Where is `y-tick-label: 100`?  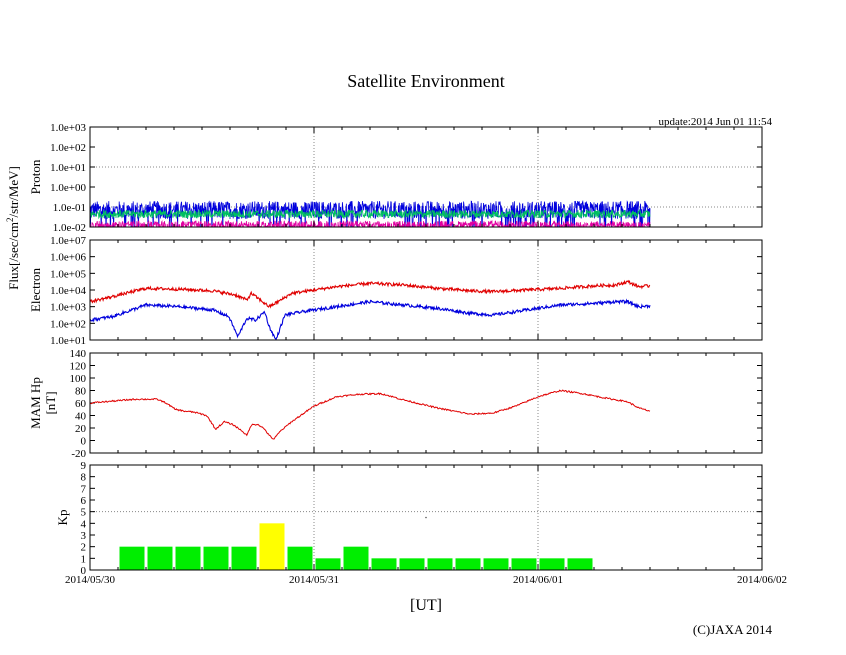
y-tick-label: 100 is located at coordinates (78, 379).